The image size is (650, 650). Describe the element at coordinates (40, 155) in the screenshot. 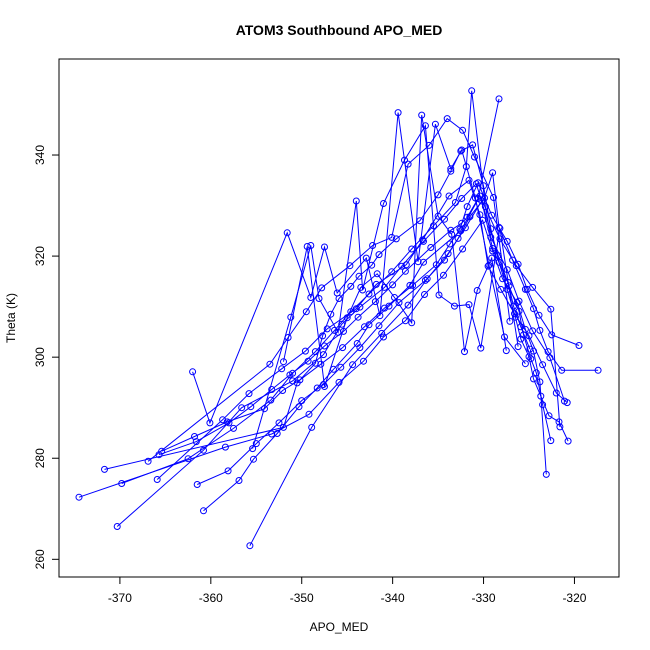

I see `y-tick-label: 340` at that location.